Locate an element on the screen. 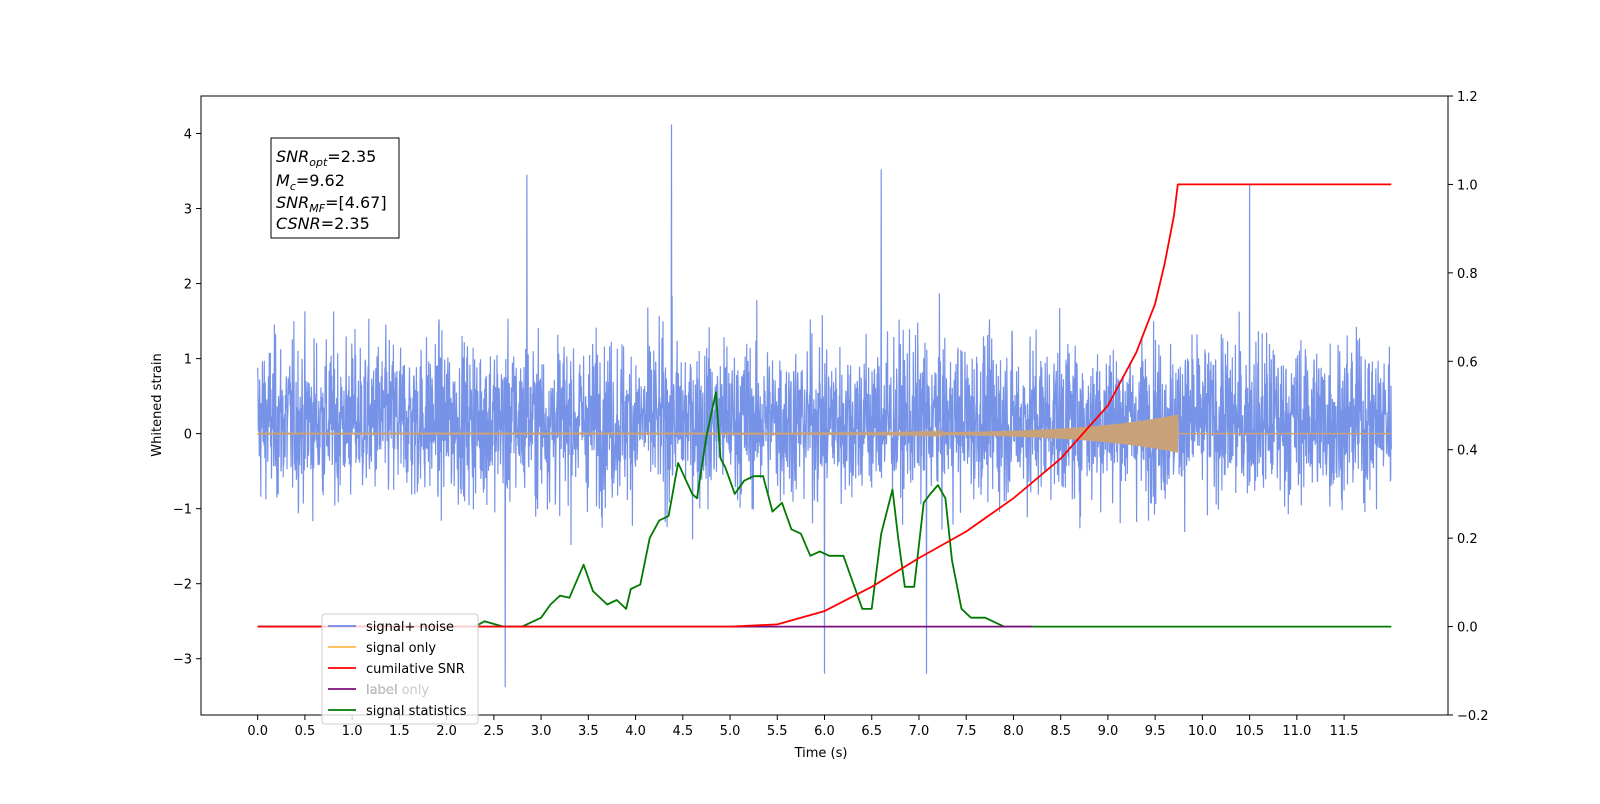  x-tick-label: 2.0 is located at coordinates (446, 731).